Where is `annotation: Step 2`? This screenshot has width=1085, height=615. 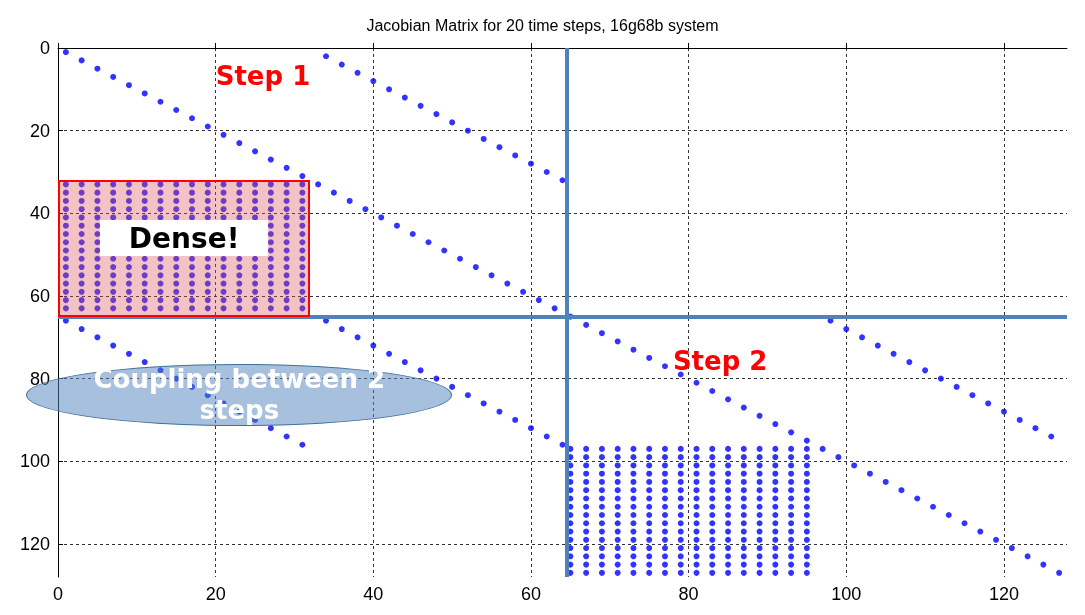 annotation: Step 2 is located at coordinates (720, 362).